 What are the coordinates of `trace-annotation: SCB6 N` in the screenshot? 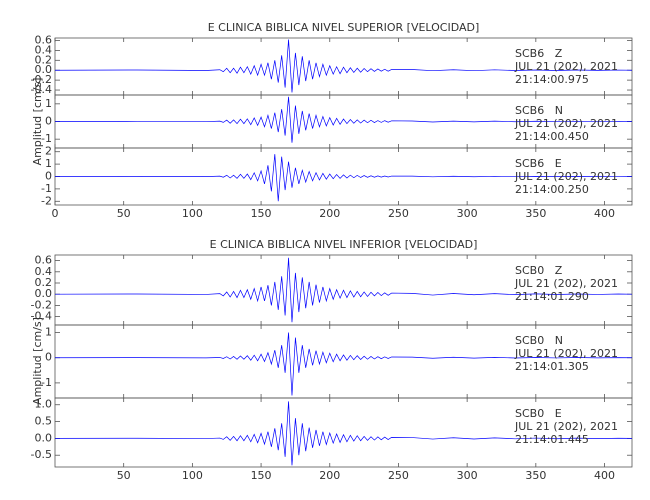 It's located at (539, 110).